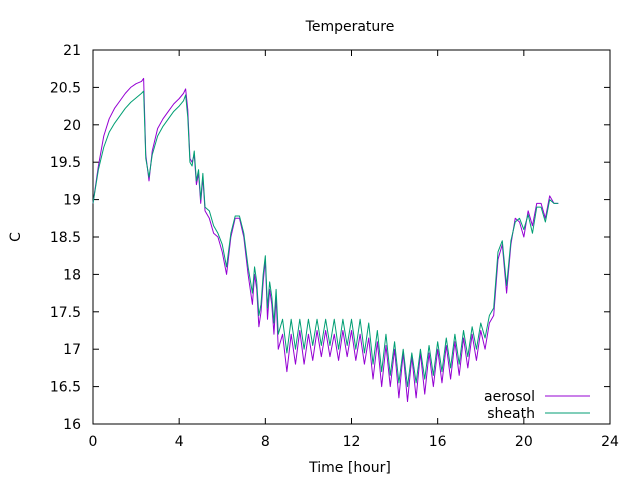 Image resolution: width=640 pixels, height=480 pixels. Describe the element at coordinates (524, 442) in the screenshot. I see `x-tick-label: 20` at that location.